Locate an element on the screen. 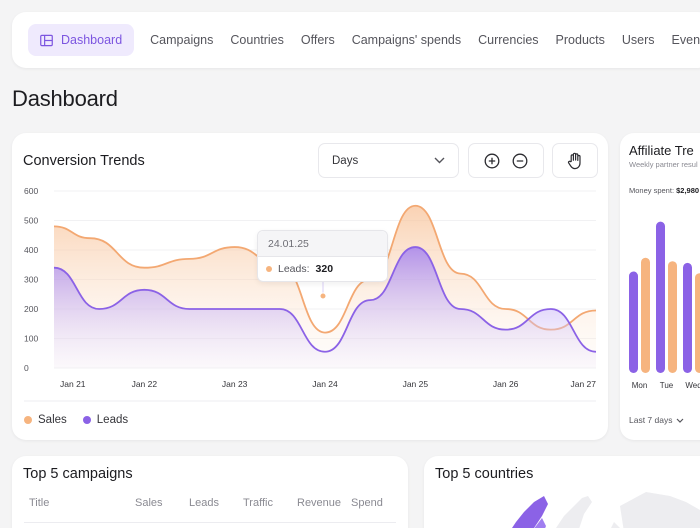 Image resolution: width=700 pixels, height=528 pixels. minus-circle-icon is located at coordinates (520, 160).